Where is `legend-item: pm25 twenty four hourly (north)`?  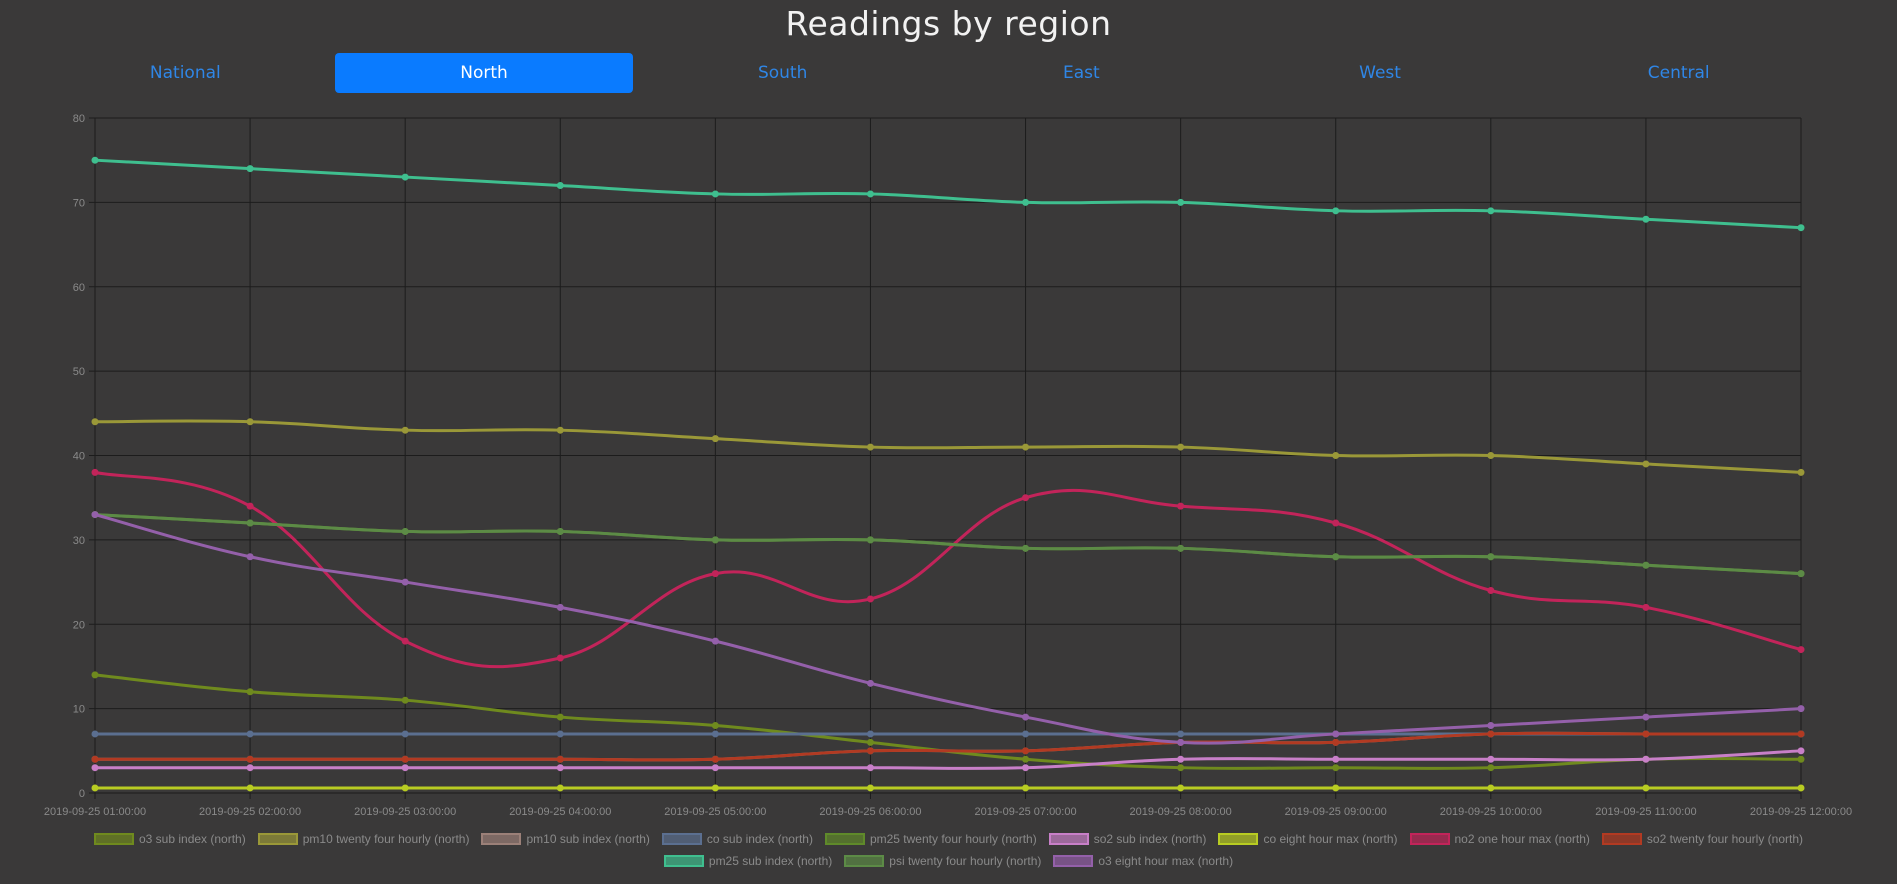 legend-item: pm25 twenty four hourly (north) is located at coordinates (930, 838).